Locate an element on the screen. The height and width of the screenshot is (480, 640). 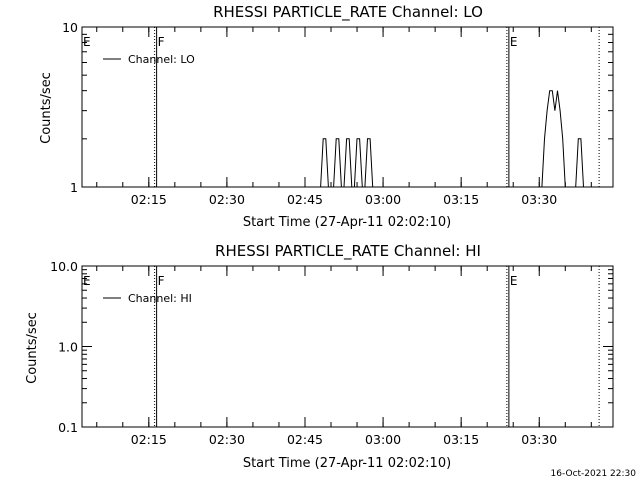
x-tick-label-lo: 02:45 is located at coordinates (305, 199).